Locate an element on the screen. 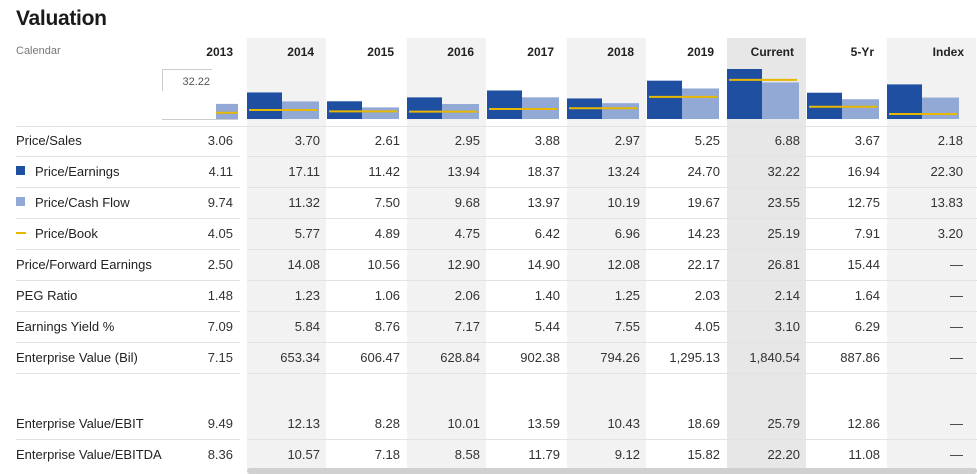 The height and width of the screenshot is (474, 977). cell: 6.88 is located at coordinates (787, 140).